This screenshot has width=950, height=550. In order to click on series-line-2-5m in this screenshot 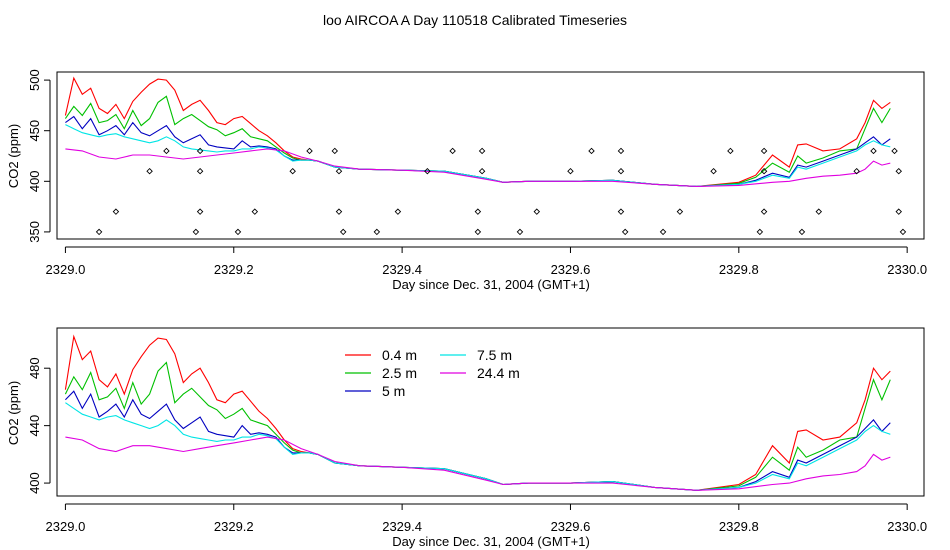, I will do `click(477, 141)`.